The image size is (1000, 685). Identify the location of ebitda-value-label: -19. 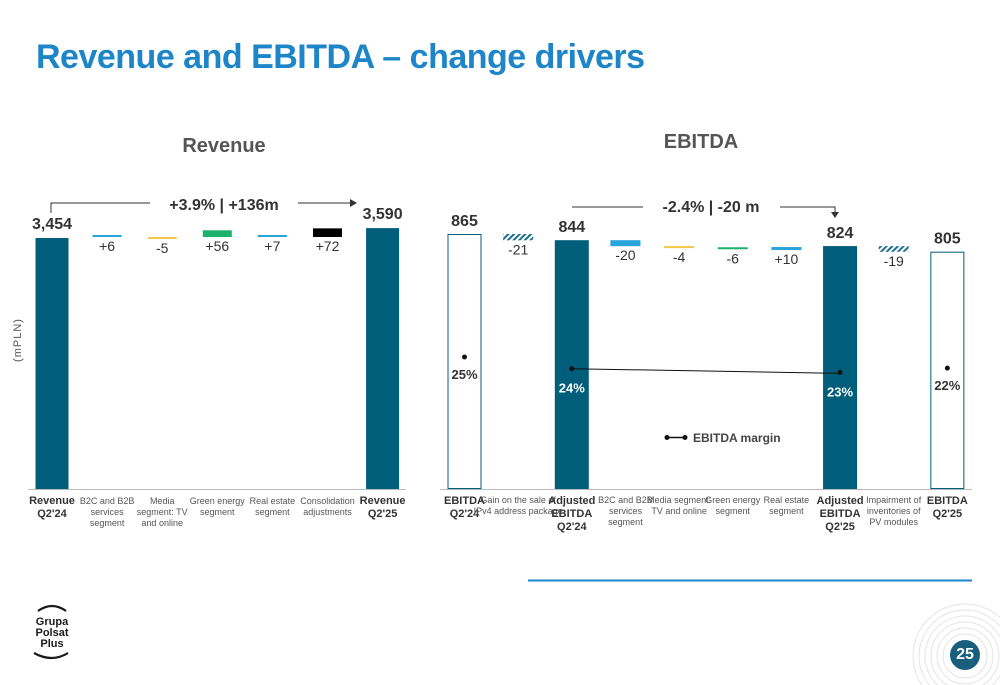
(894, 261).